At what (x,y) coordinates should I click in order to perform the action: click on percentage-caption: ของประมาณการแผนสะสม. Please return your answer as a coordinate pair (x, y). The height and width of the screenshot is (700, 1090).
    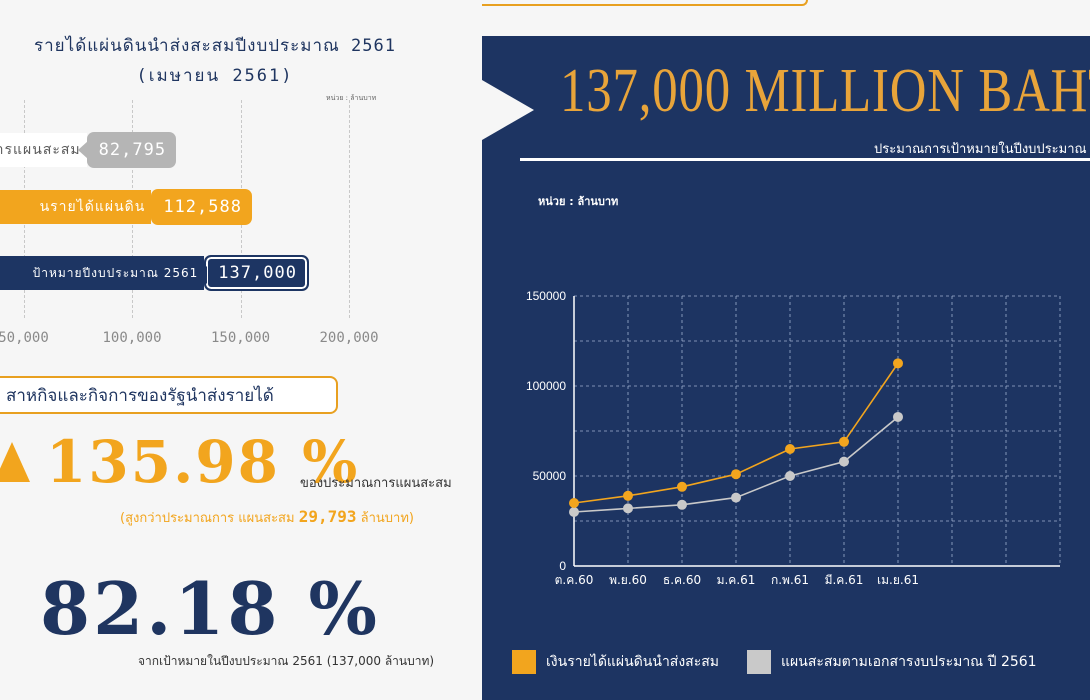
    Looking at the image, I should click on (376, 483).